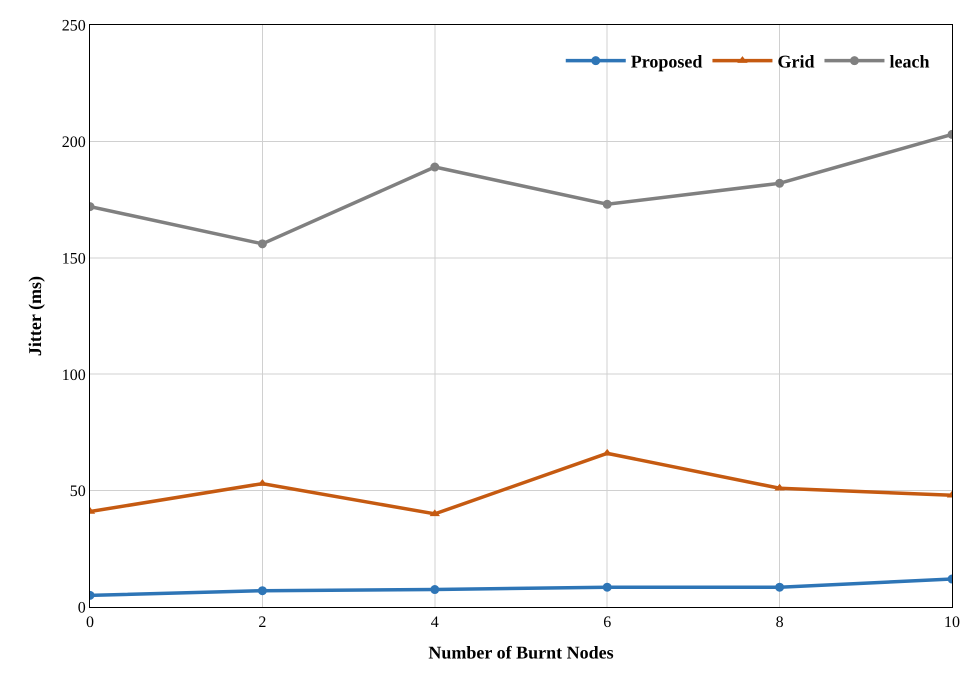  Describe the element at coordinates (74, 26) in the screenshot. I see `y-tick-label: 250` at that location.